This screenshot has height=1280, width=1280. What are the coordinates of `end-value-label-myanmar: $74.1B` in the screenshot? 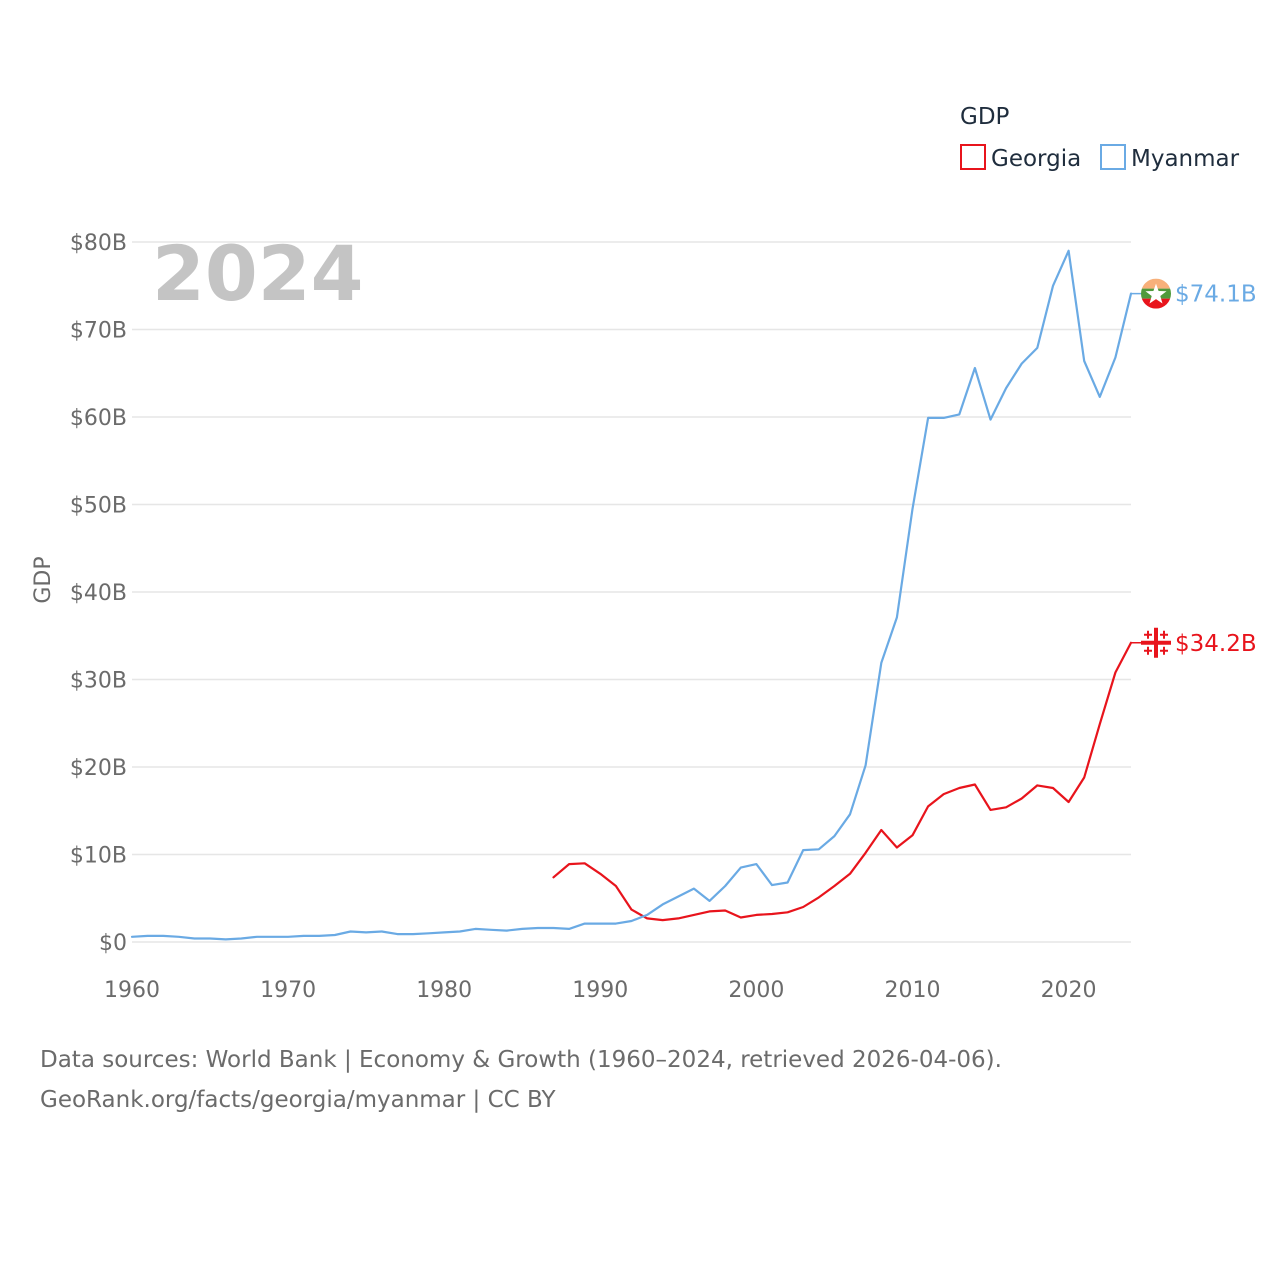 It's located at (1216, 295).